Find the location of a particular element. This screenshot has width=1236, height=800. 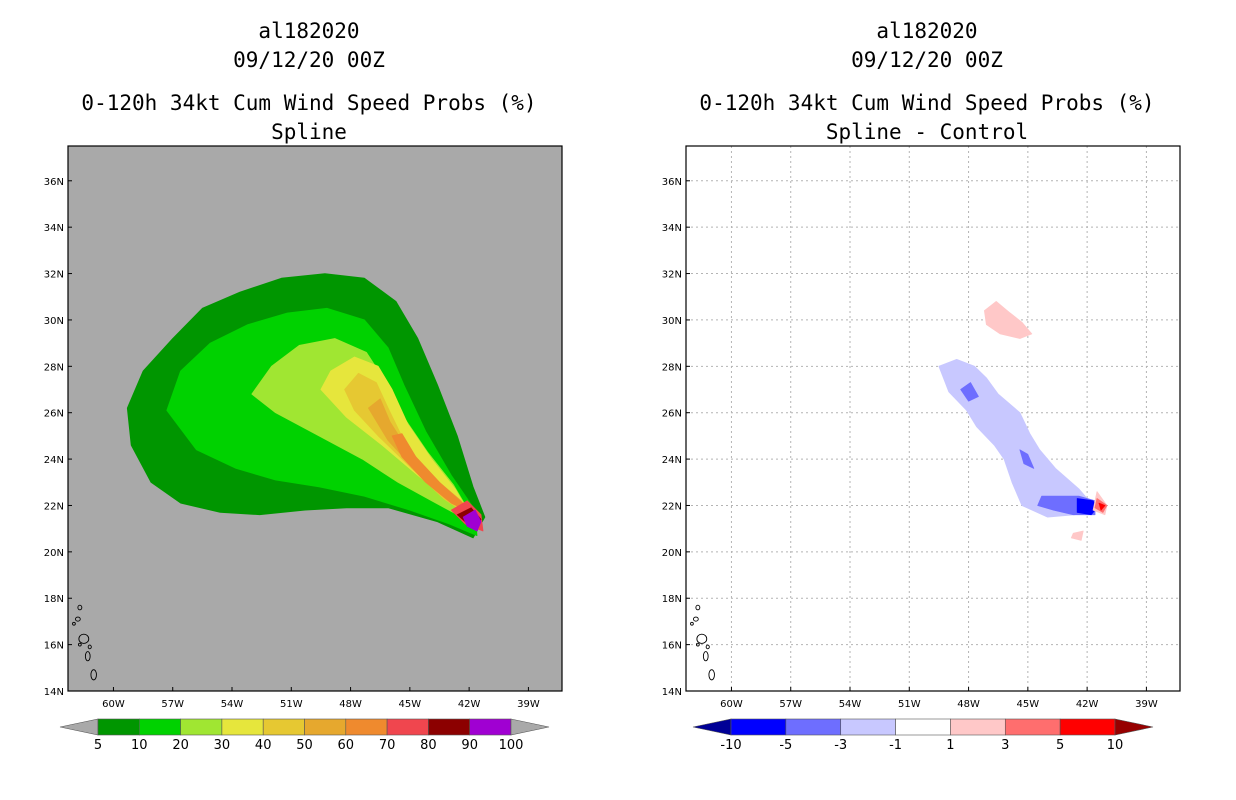

colorbar-label: 100 is located at coordinates (511, 745).